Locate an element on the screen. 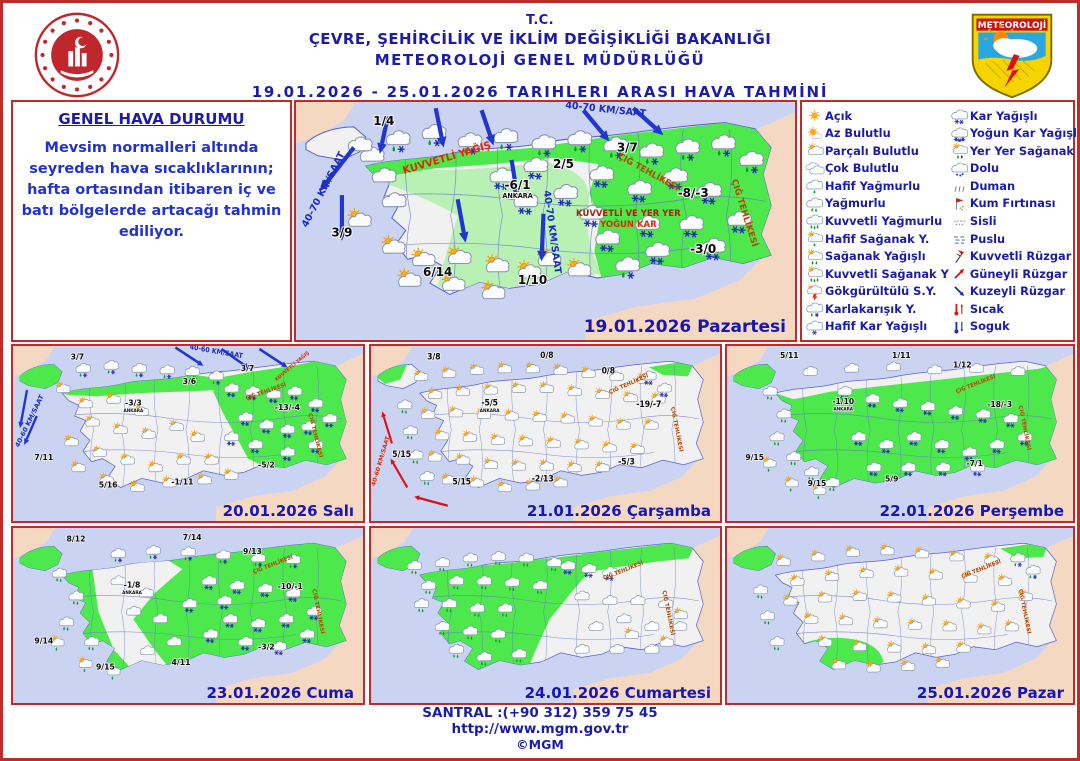 This screenshot has height=761, width=1080. grz-icon is located at coordinates (959, 273).